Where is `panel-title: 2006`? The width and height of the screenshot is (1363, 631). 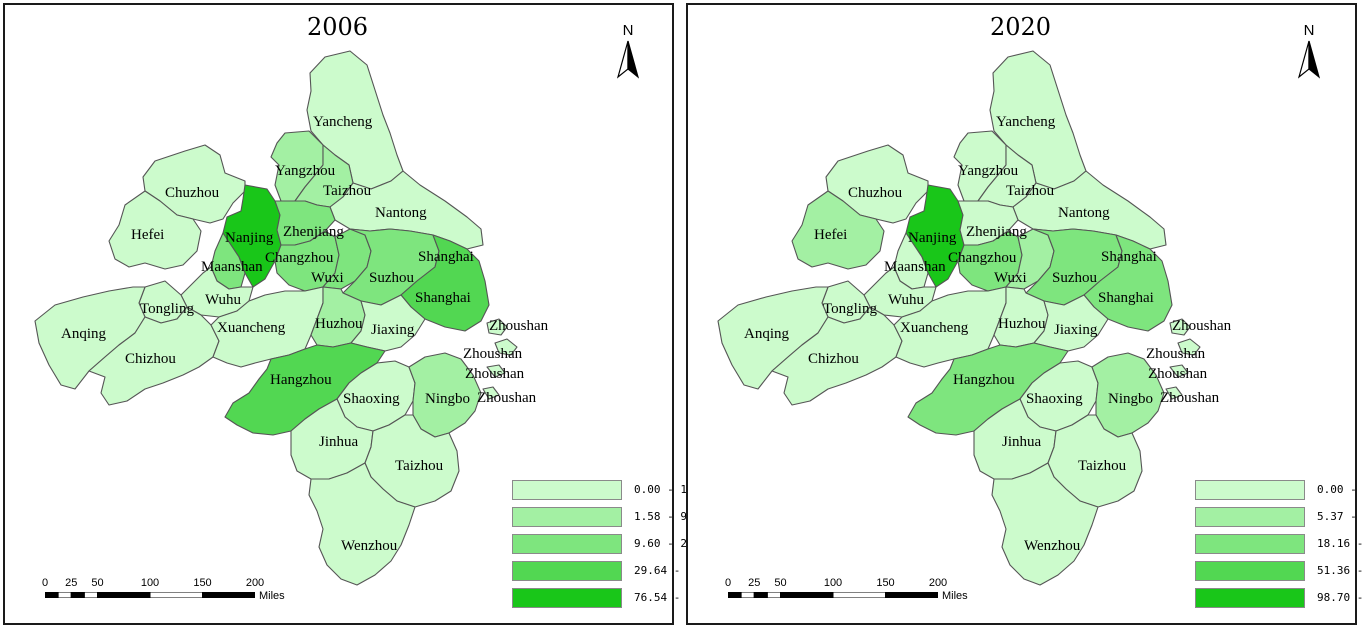 panel-title: 2006 is located at coordinates (338, 27).